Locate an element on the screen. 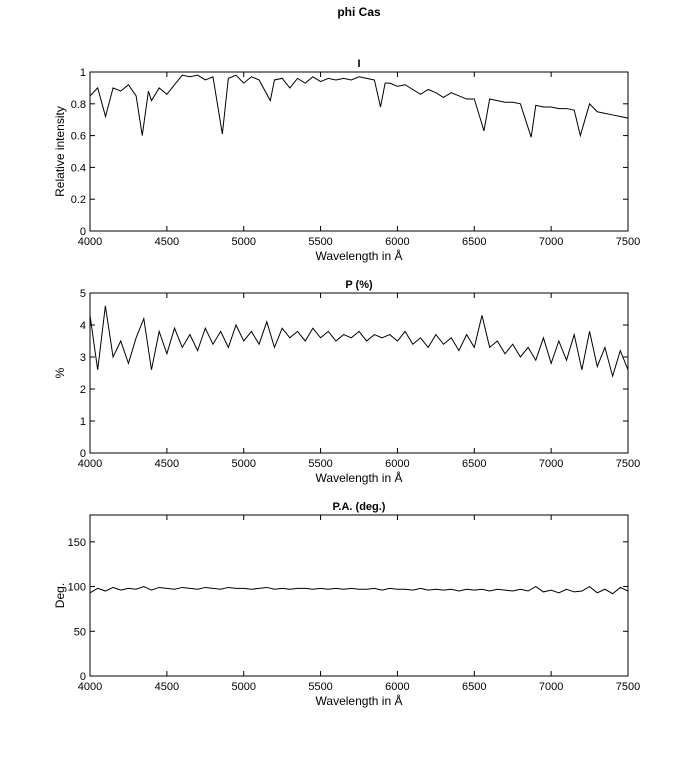  y-tick-label: 50 is located at coordinates (80, 632).